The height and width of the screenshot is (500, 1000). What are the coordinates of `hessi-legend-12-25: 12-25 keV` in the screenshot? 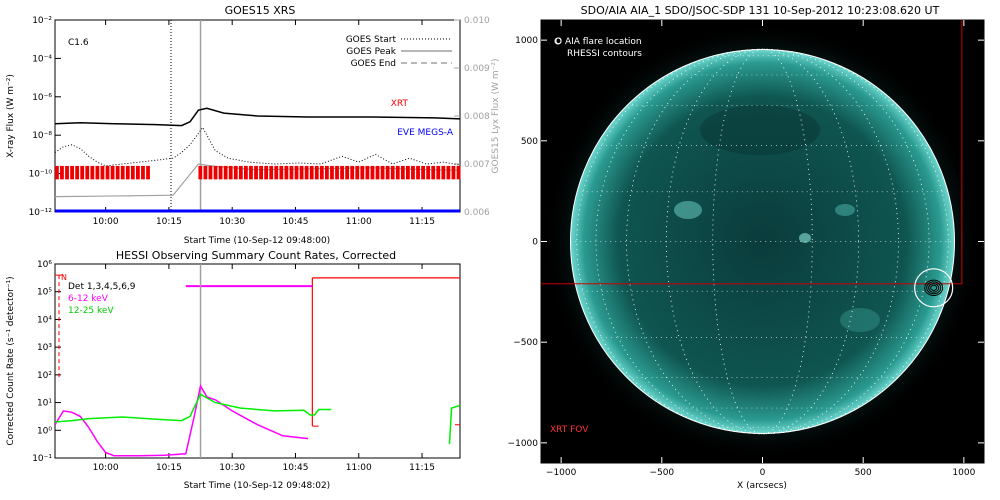 It's located at (91, 311).